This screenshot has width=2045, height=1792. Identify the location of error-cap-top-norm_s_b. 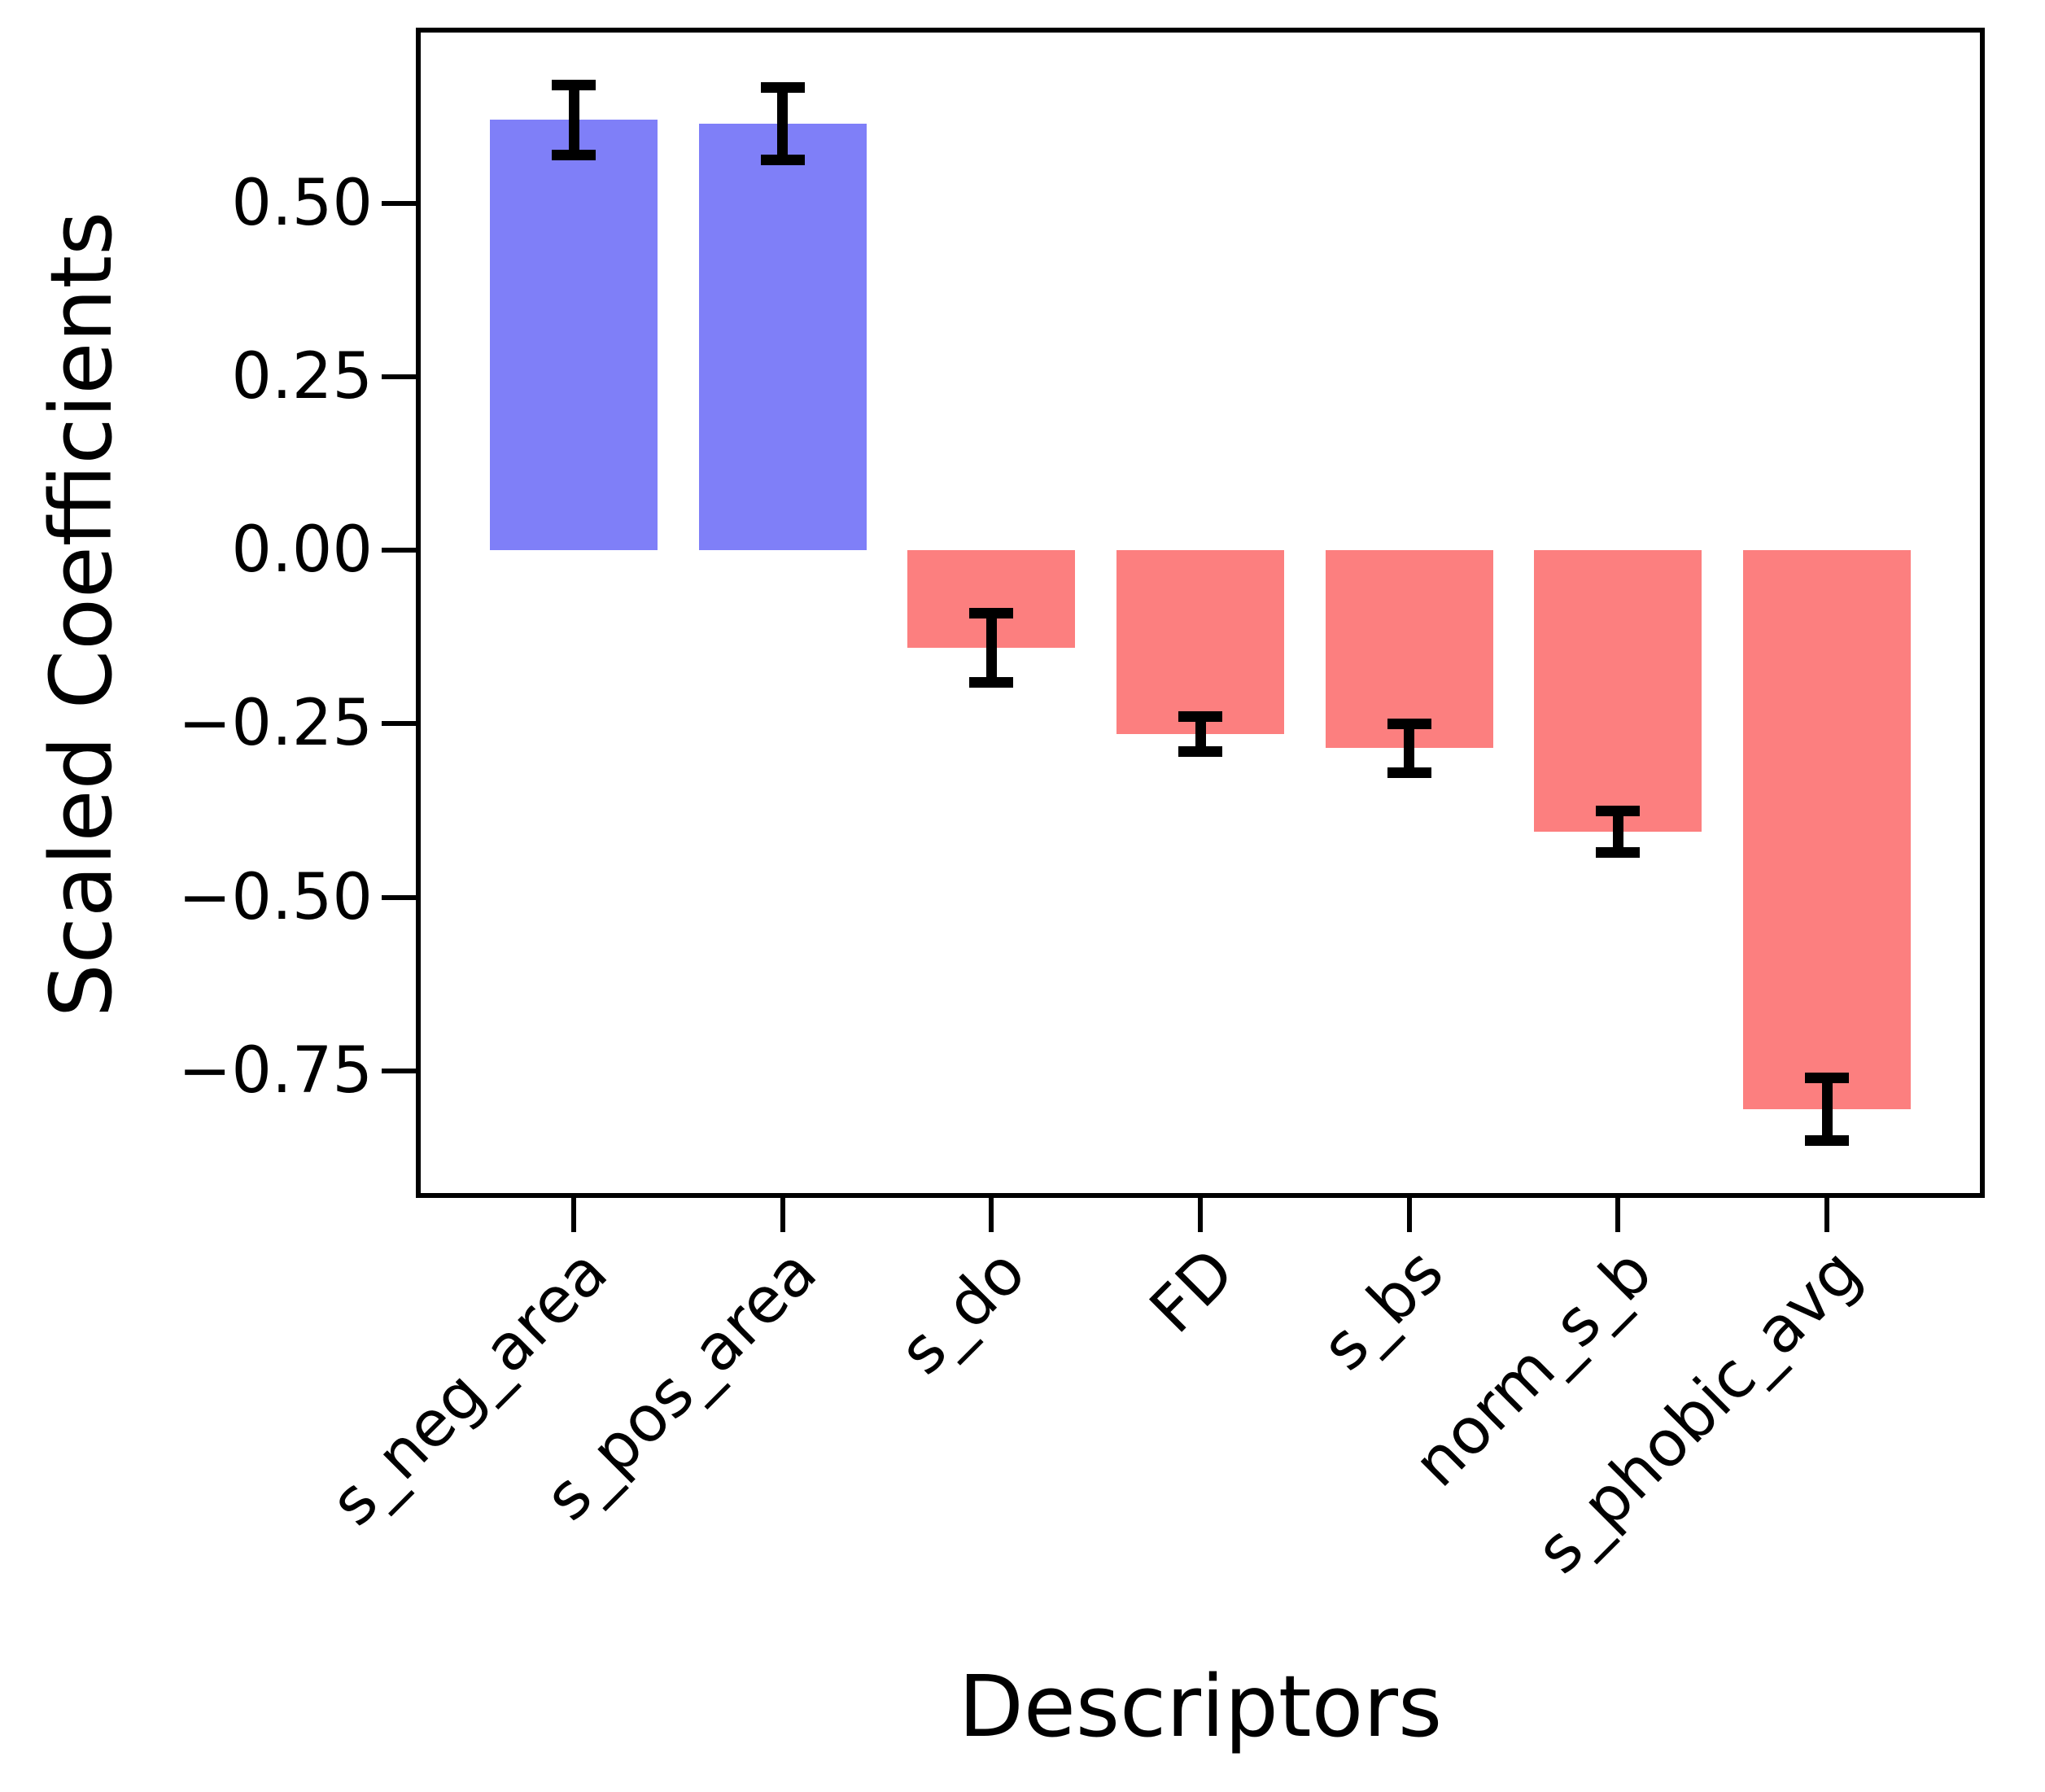
(1618, 810).